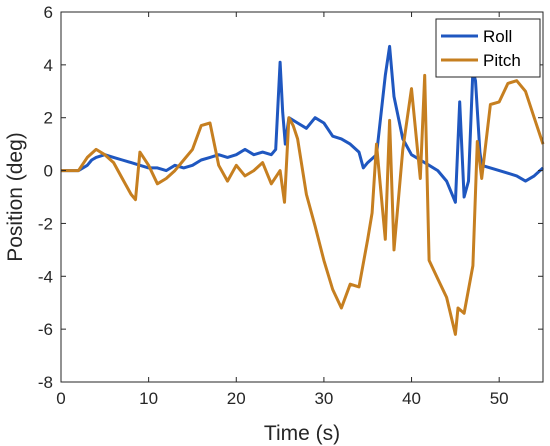 The width and height of the screenshot is (550, 446). What do you see at coordinates (148, 398) in the screenshot?
I see `x-tick-label: 10` at bounding box center [148, 398].